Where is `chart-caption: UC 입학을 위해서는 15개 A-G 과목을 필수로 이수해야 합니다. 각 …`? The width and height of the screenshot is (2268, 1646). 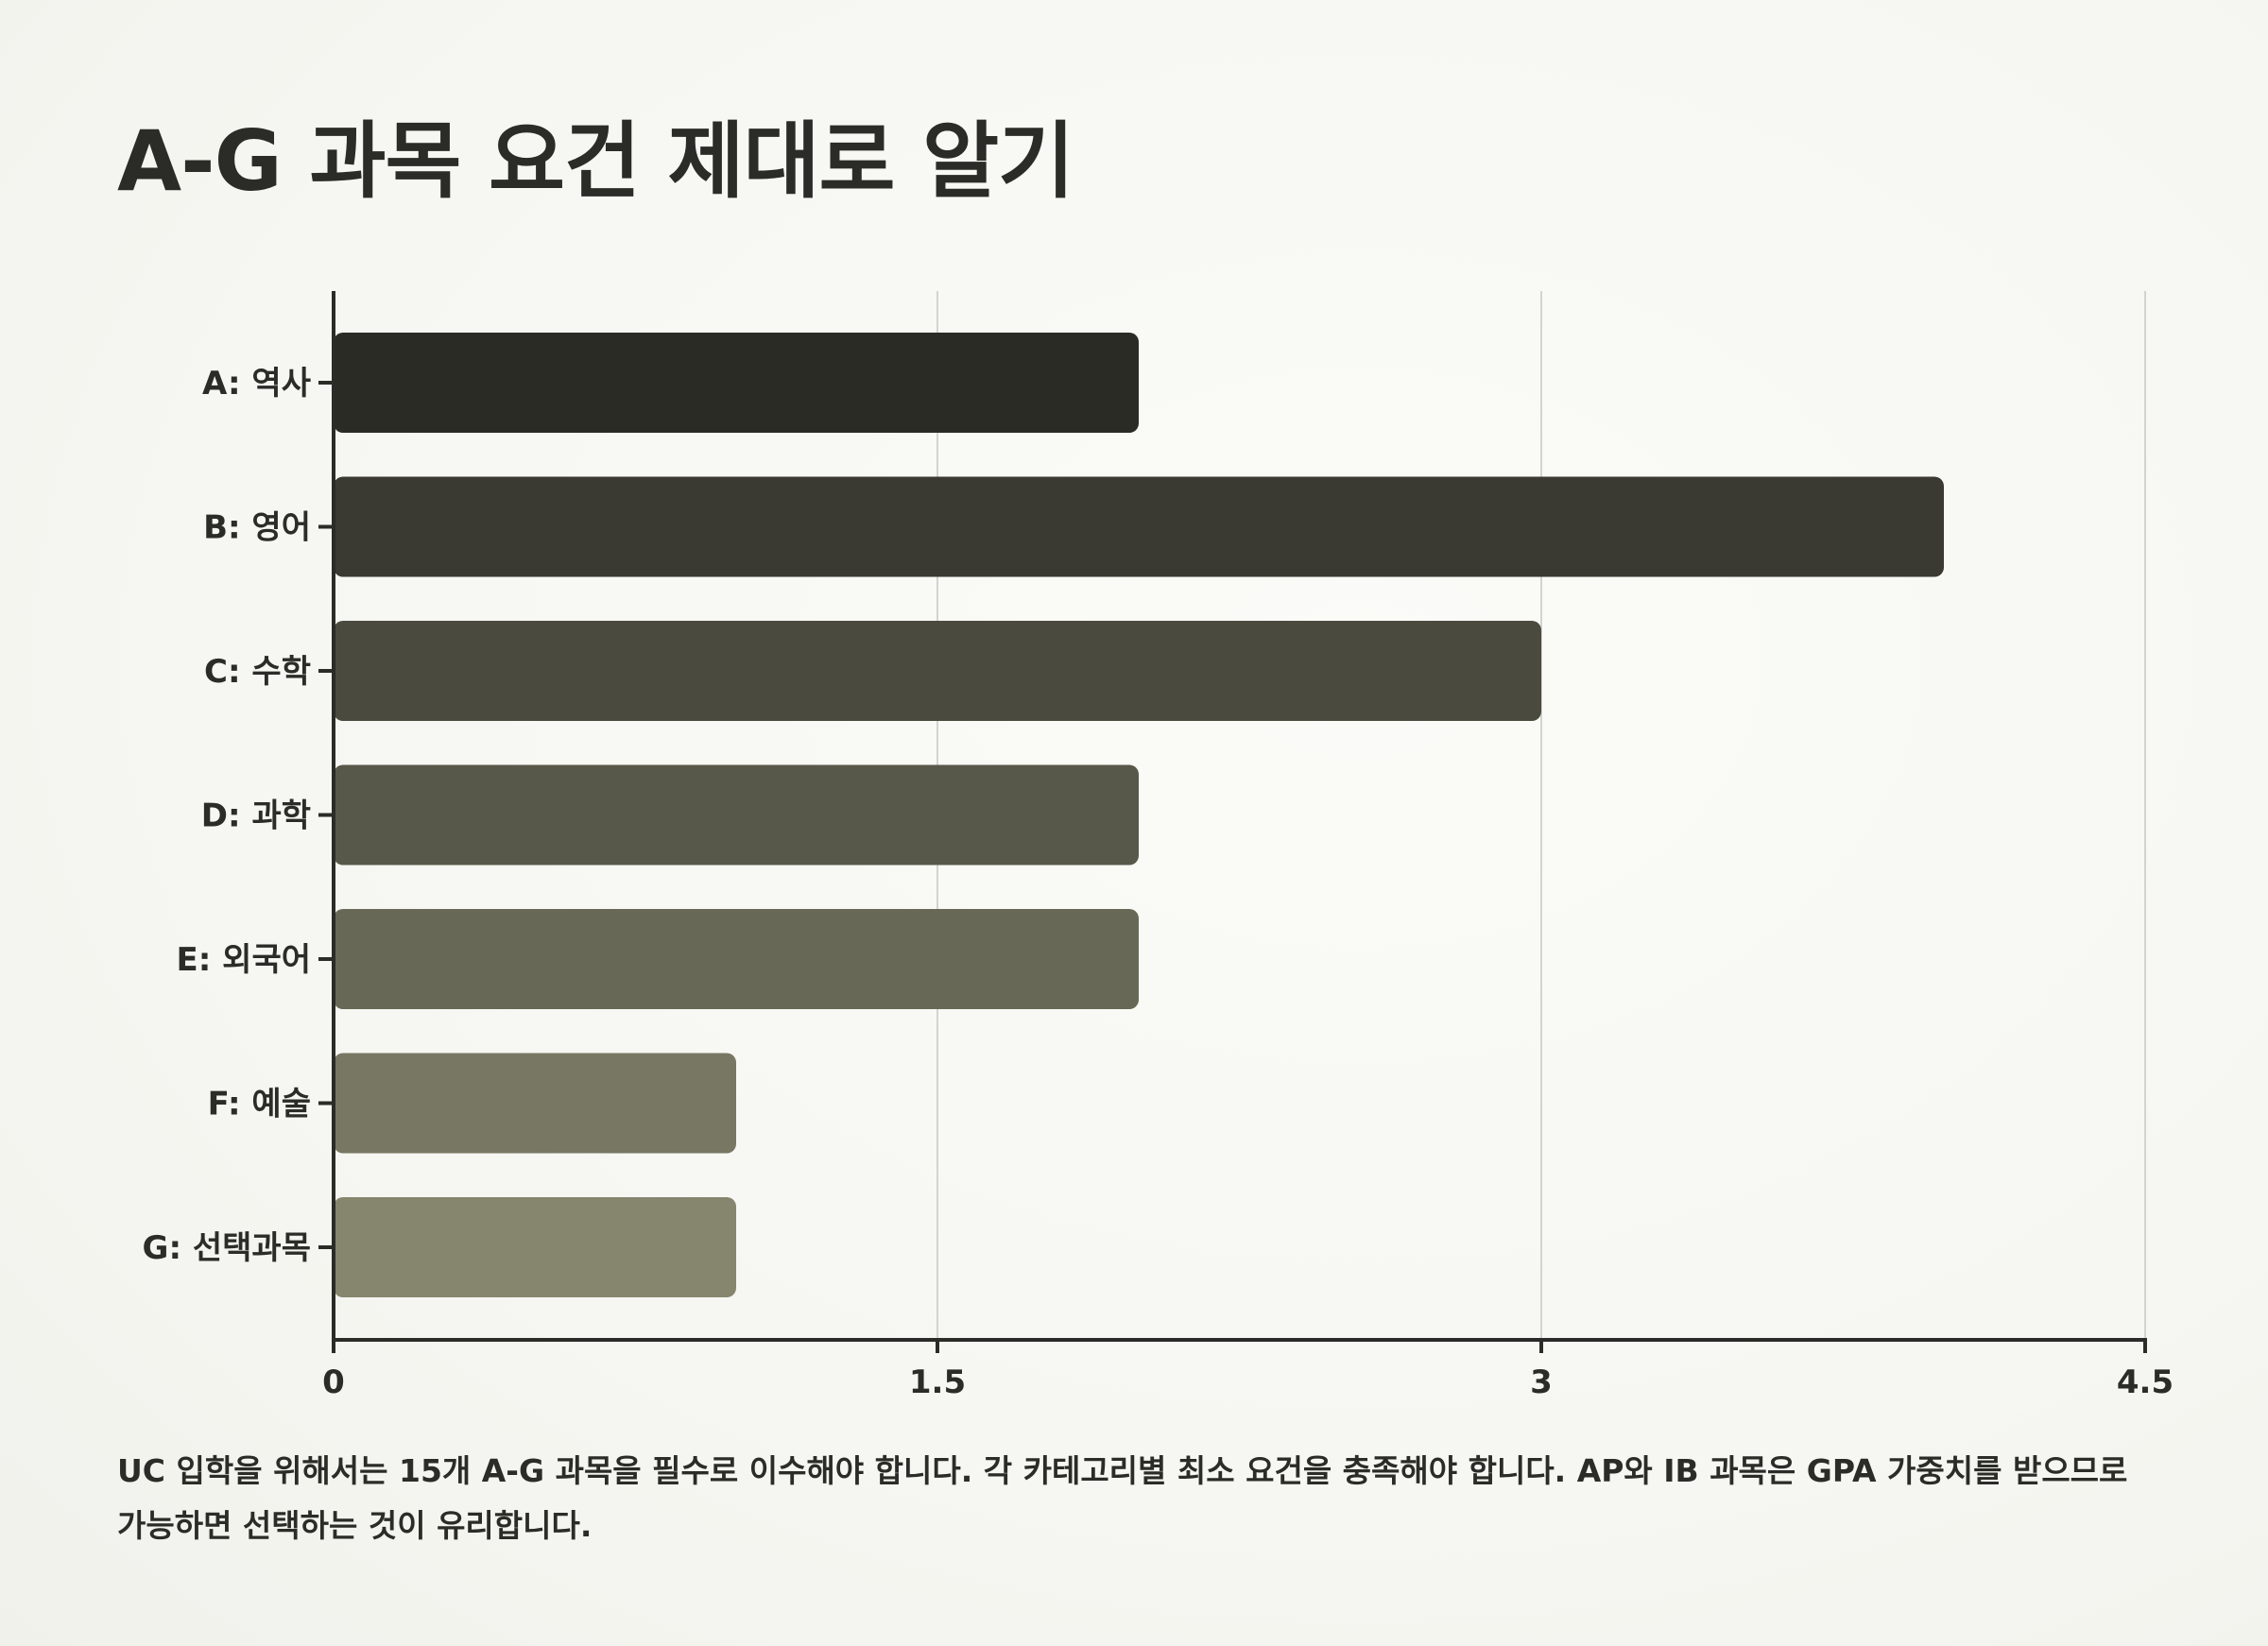 chart-caption: UC 입학을 위해서는 15개 A-G 과목을 필수로 이수해야 합니다. 각 … is located at coordinates (1122, 1498).